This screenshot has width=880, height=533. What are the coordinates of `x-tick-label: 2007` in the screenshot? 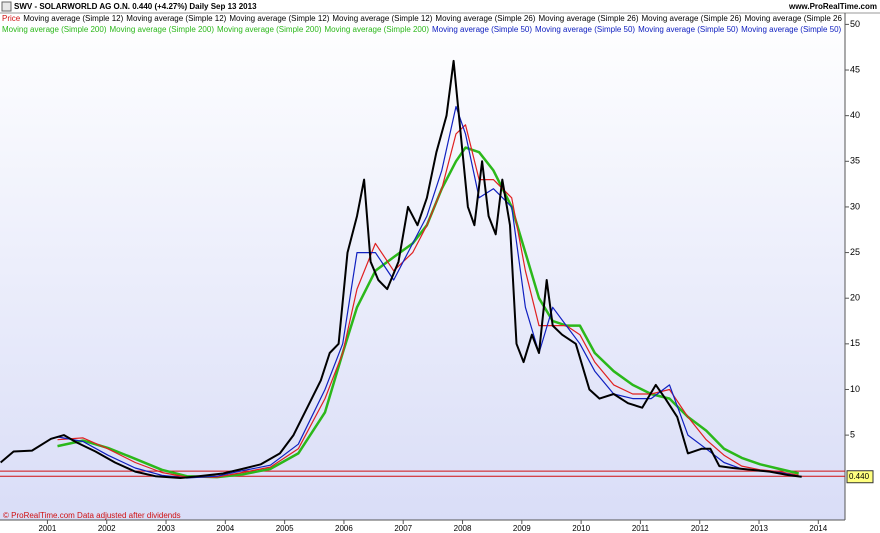 It's located at (403, 528).